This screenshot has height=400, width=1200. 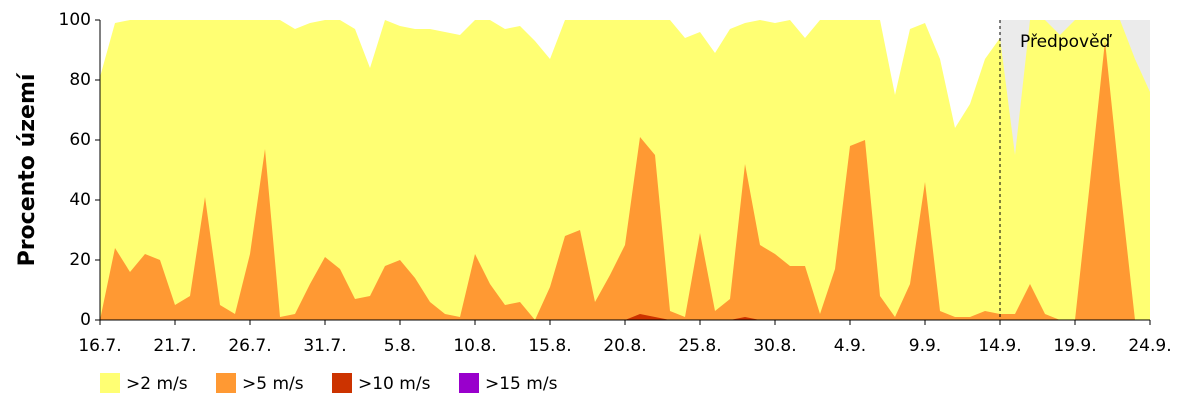 I want to click on x-tick-label: 31.7., so click(x=324, y=346).